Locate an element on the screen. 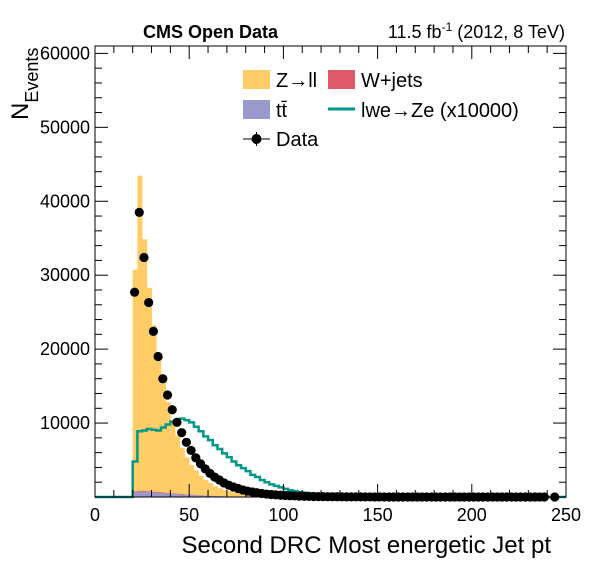 The height and width of the screenshot is (572, 596). x-axis-title: Second DRC Most energetic Jet pt is located at coordinates (366, 545).